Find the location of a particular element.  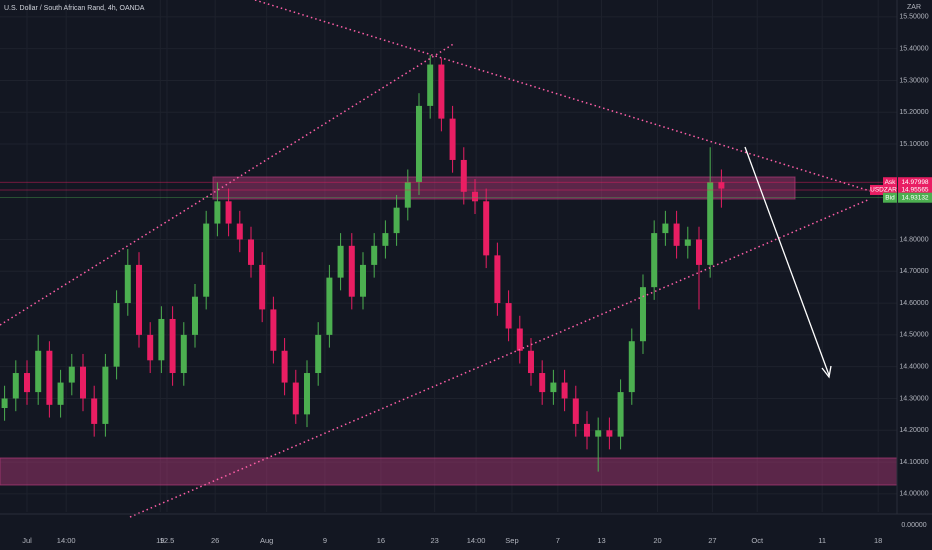

x-tick-label: Sep is located at coordinates (511, 540).